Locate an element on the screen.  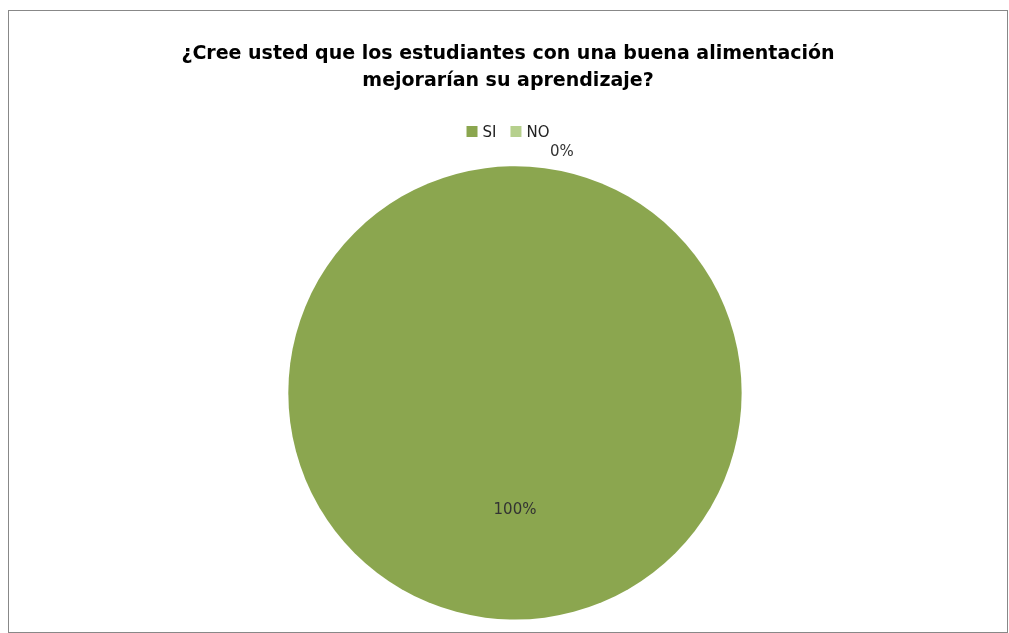
legend-label: SI is located at coordinates (489, 131).